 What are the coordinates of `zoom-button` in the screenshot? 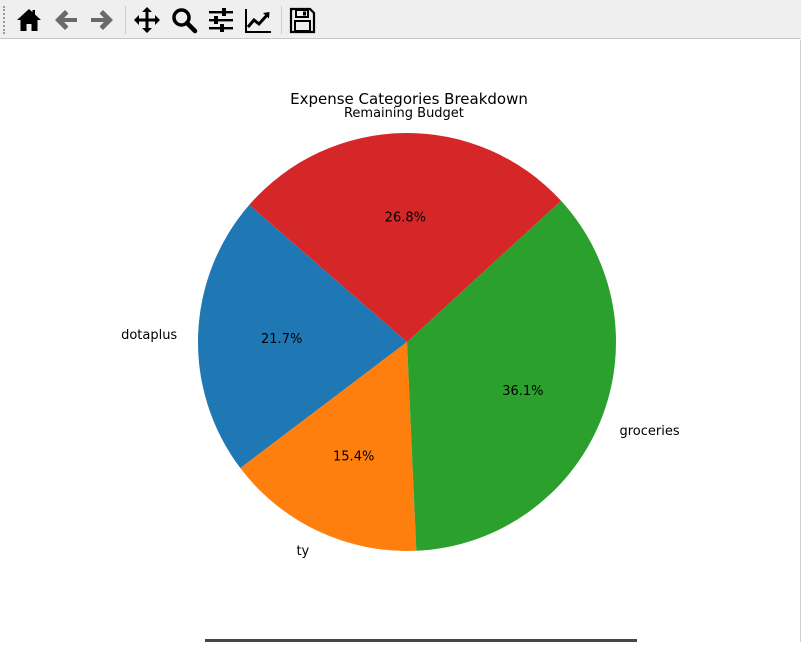 It's located at (184, 20).